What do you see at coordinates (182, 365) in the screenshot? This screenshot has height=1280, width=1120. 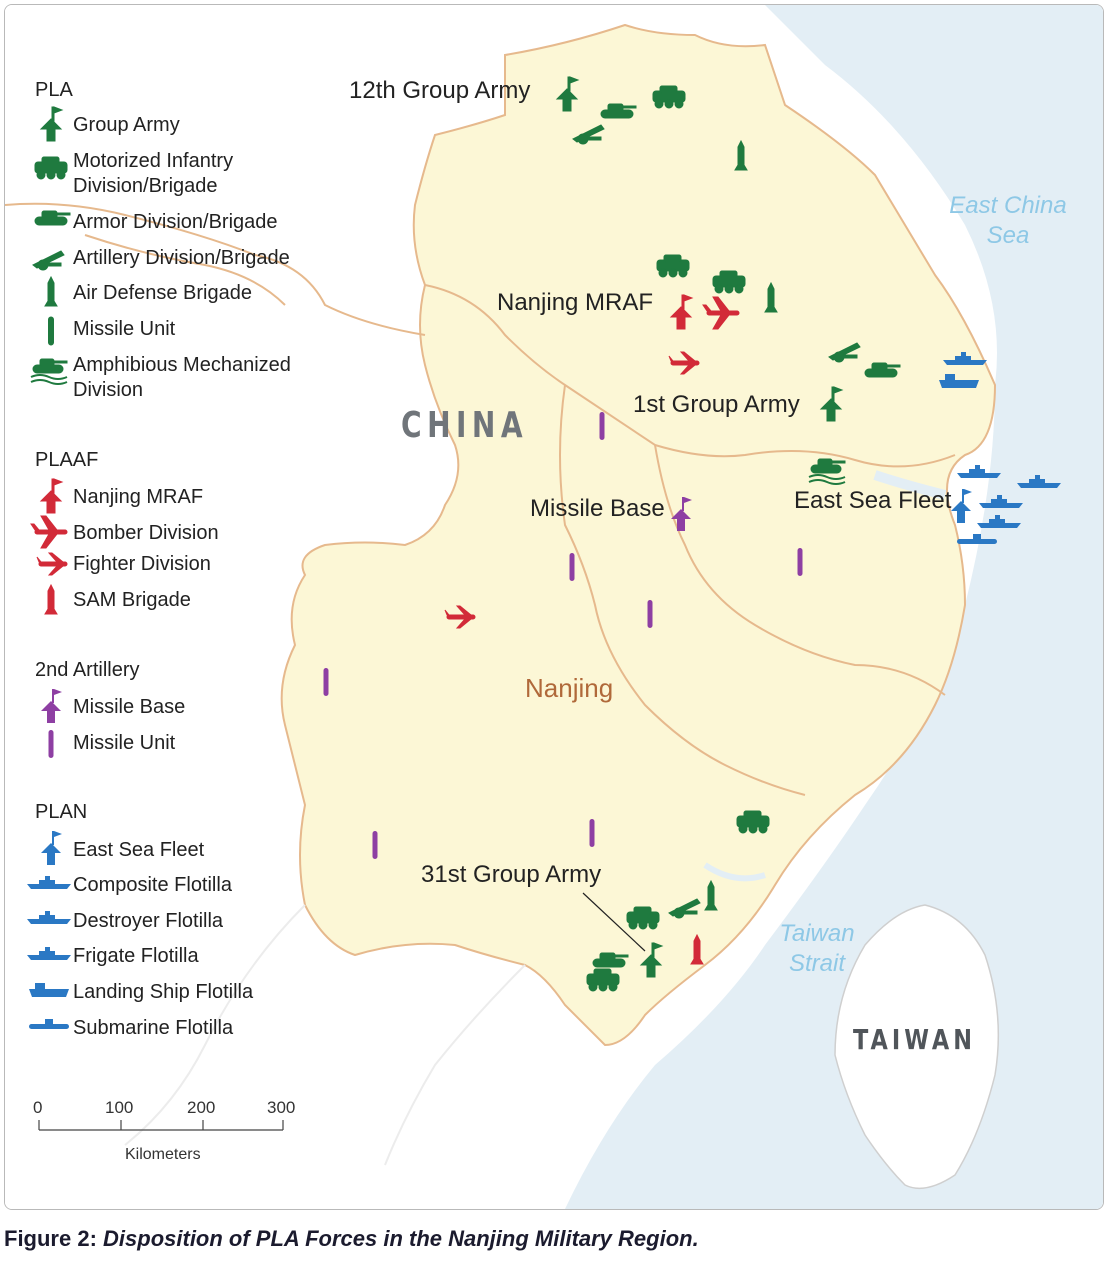 I see `legend-item-amphibious-line1: Amphibious Mechanized` at bounding box center [182, 365].